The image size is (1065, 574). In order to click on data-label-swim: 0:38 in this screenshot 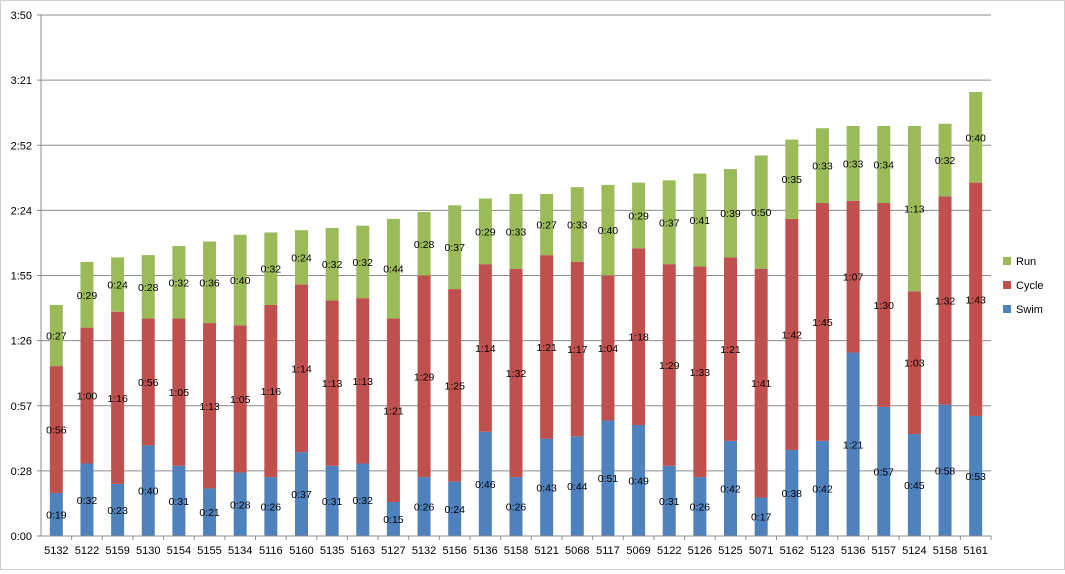, I will do `click(792, 494)`.